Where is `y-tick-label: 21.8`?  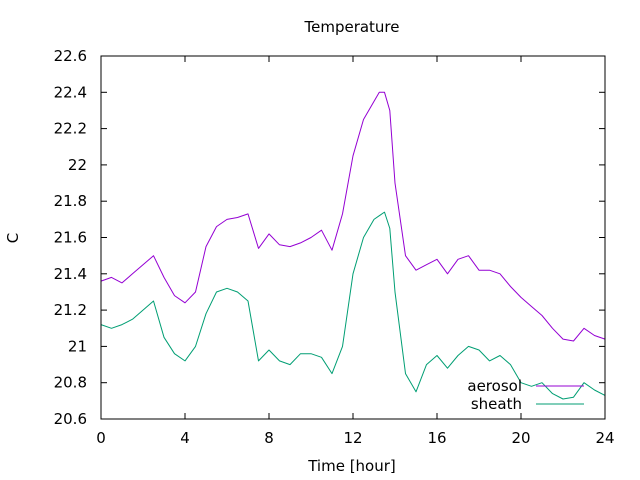
y-tick-label: 21.8 is located at coordinates (70, 201).